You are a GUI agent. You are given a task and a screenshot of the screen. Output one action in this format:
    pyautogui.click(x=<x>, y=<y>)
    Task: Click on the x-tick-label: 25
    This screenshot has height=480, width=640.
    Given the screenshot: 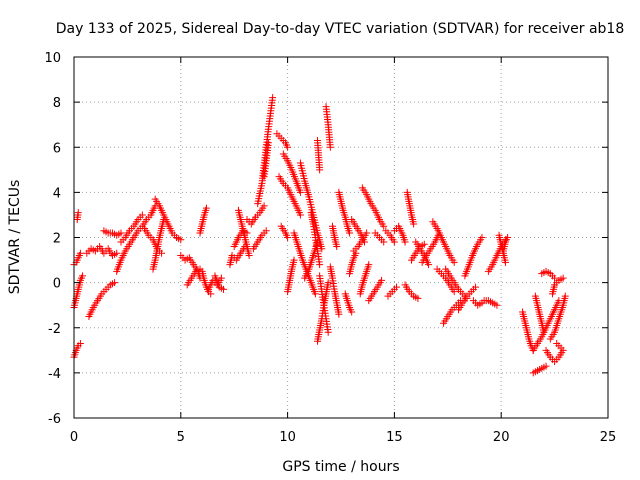 What is the action you would take?
    pyautogui.click(x=608, y=437)
    